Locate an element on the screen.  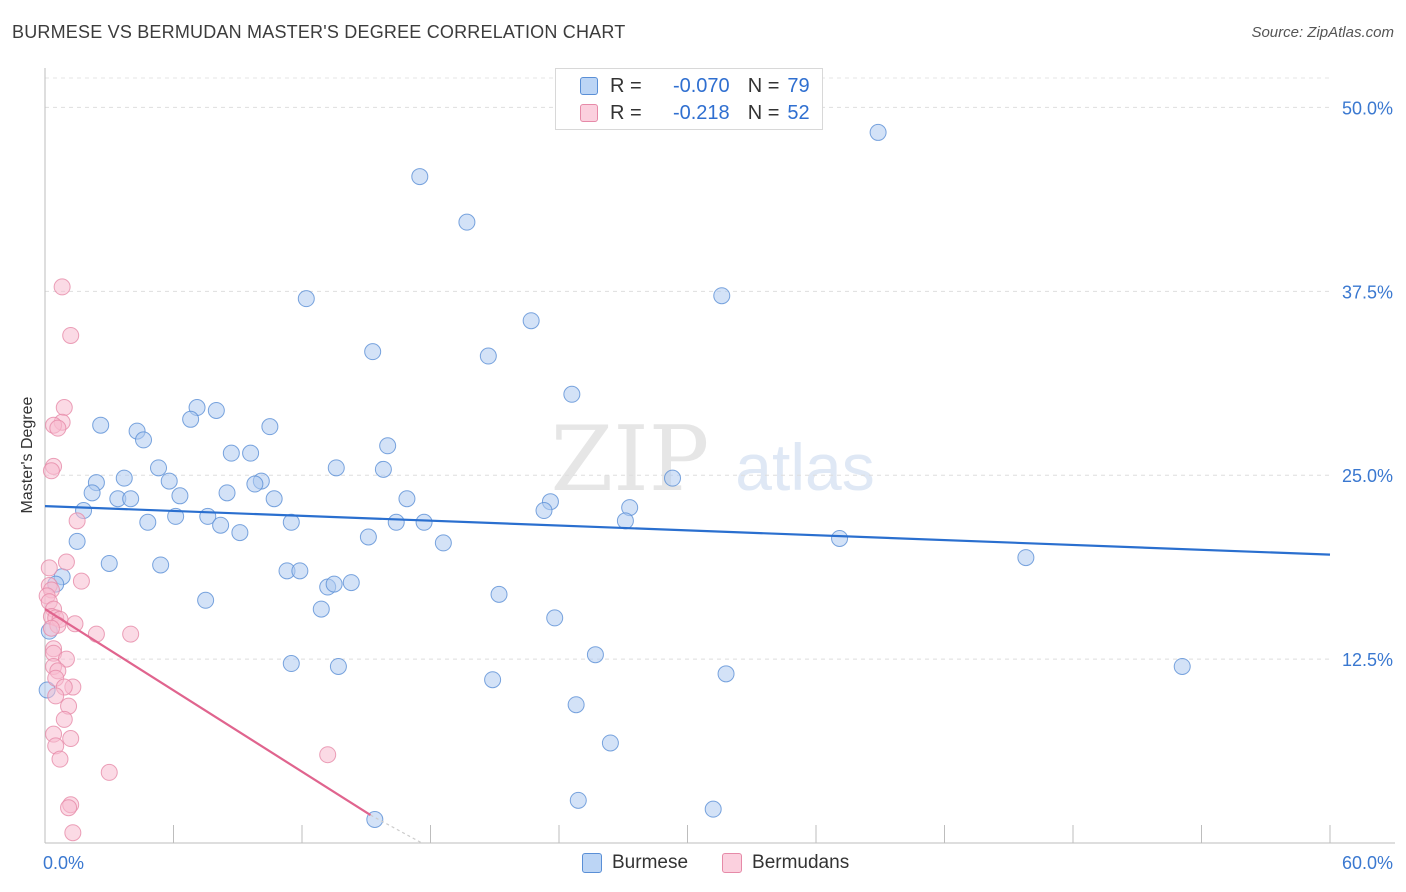
x-tick-label: 0.0% is located at coordinates (63, 863).